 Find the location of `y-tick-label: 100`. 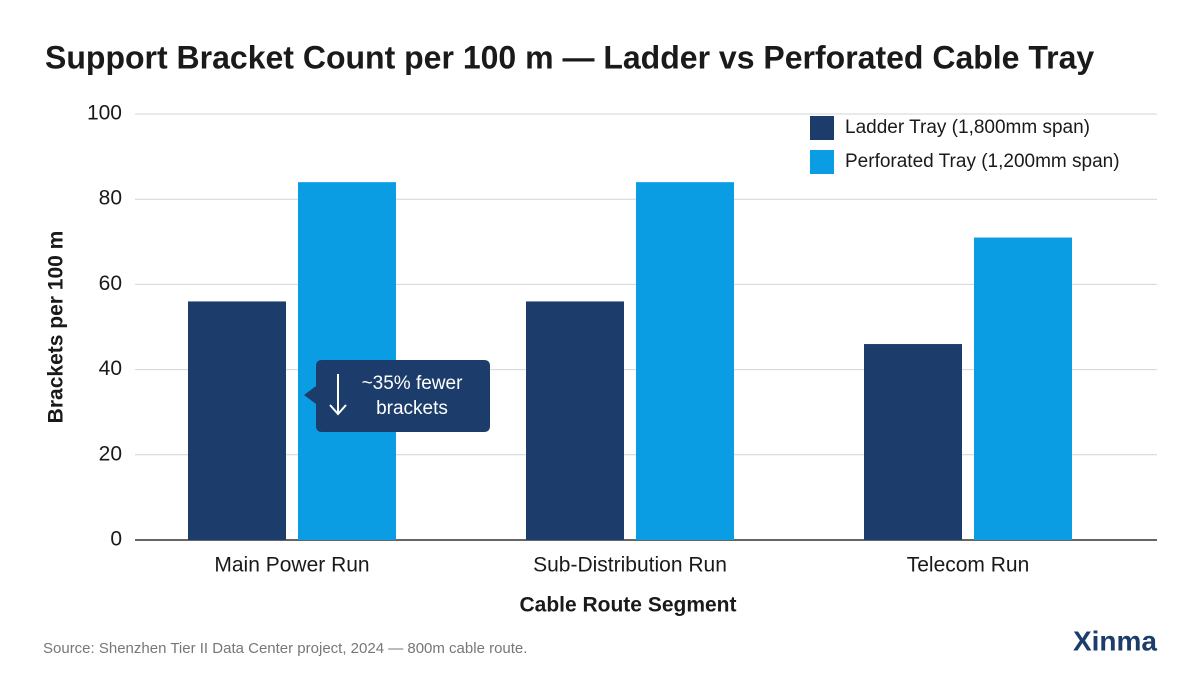

y-tick-label: 100 is located at coordinates (104, 113).